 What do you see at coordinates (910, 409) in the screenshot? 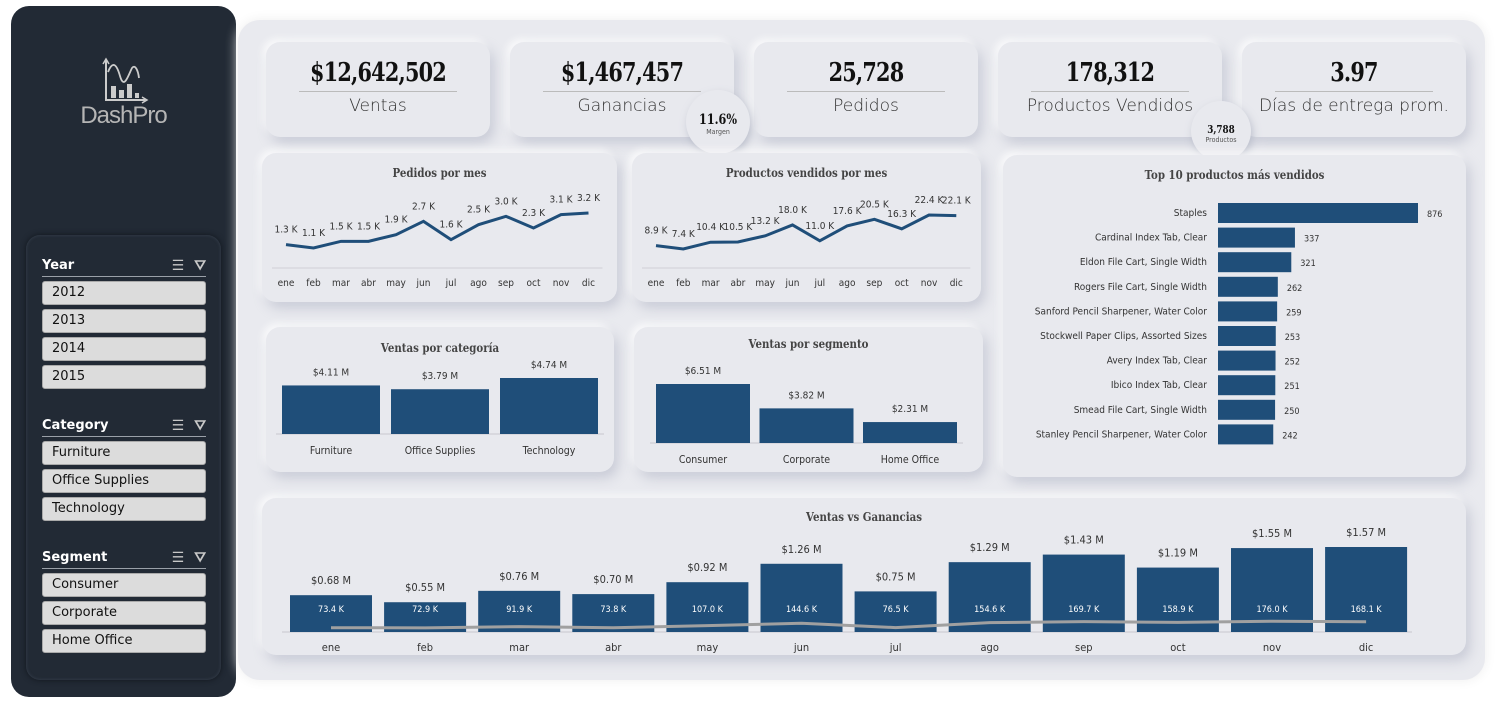
I see `data-label: $2.31 M` at bounding box center [910, 409].